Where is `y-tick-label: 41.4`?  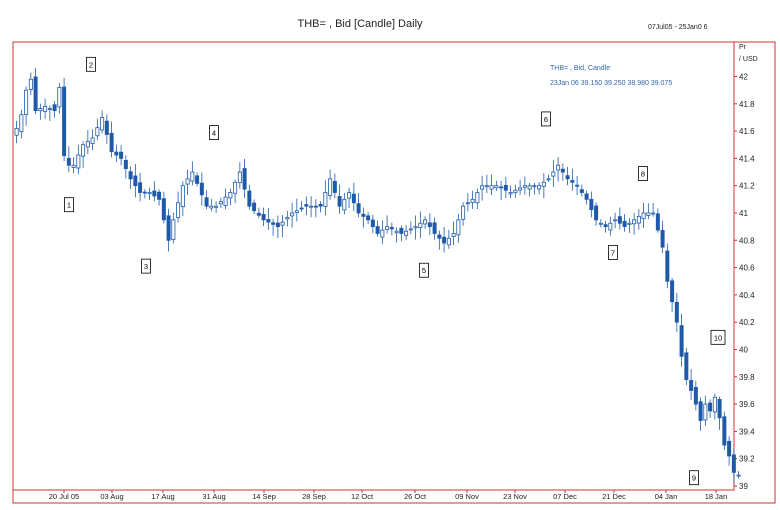
y-tick-label: 41.4 is located at coordinates (747, 158).